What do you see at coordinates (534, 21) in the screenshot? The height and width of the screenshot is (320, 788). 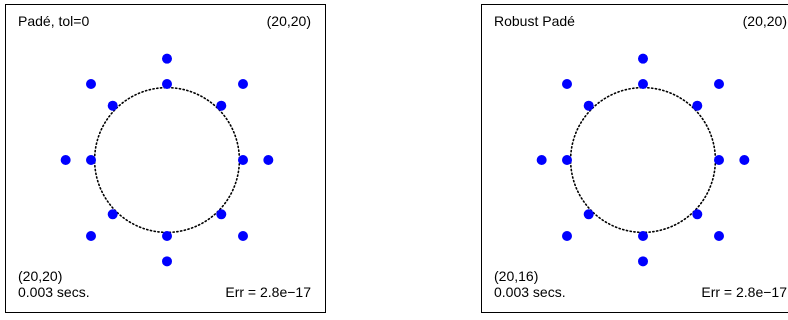 I see `chart-title: Robust Padé` at bounding box center [534, 21].